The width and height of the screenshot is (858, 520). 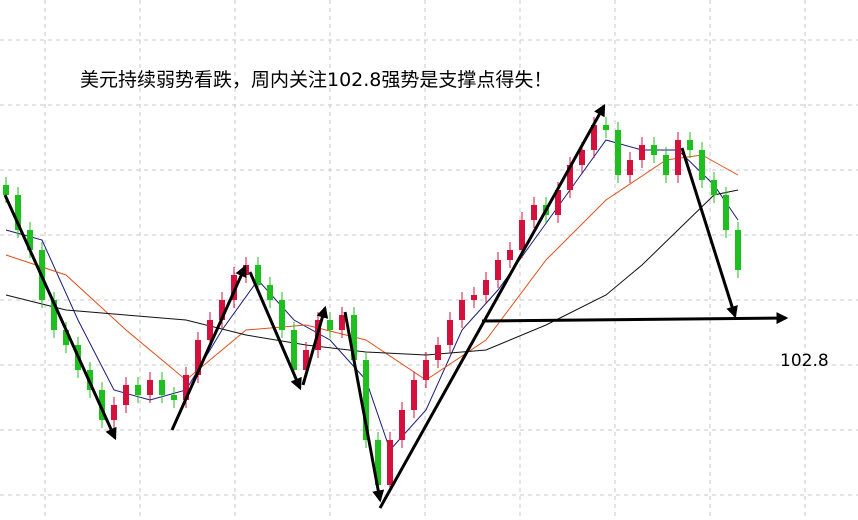 What do you see at coordinates (316, 80) in the screenshot?
I see `chart-title: 美元持续弱势看跌，周内关注102.8强势是支撑点得失！` at bounding box center [316, 80].